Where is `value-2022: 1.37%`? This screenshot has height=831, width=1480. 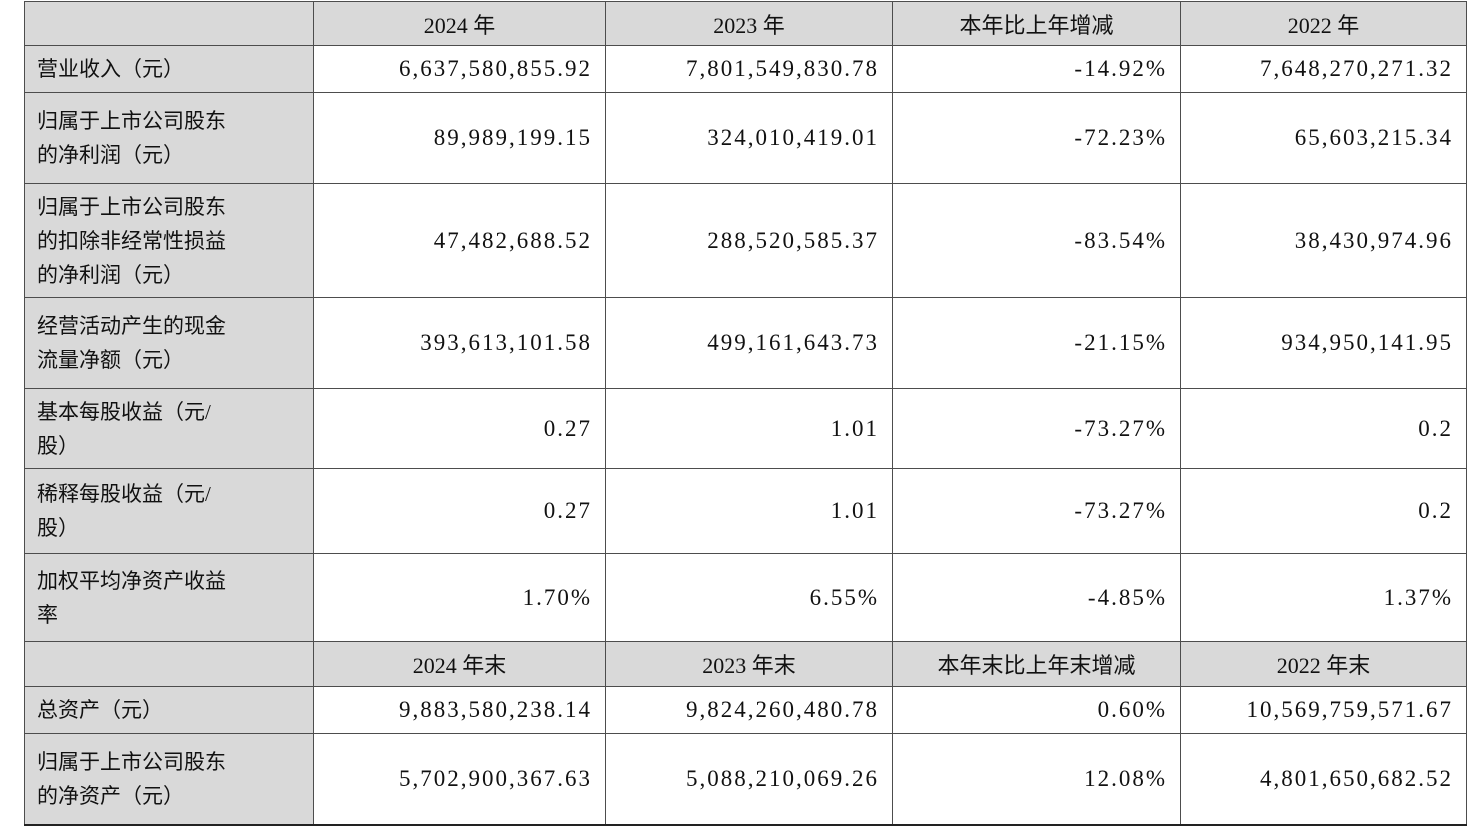 value-2022: 1.37% is located at coordinates (1323, 597).